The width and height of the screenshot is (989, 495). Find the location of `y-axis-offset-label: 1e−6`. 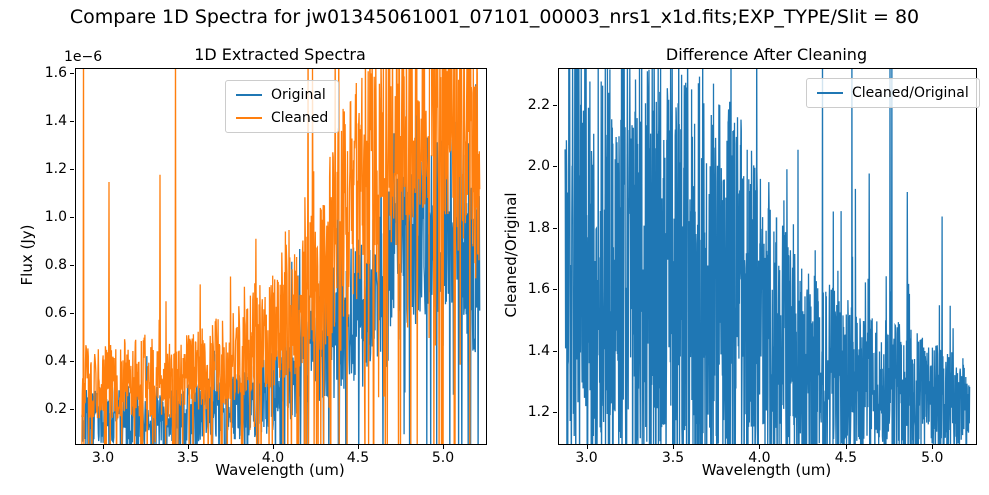

y-axis-offset-label: 1e−6 is located at coordinates (83, 57).